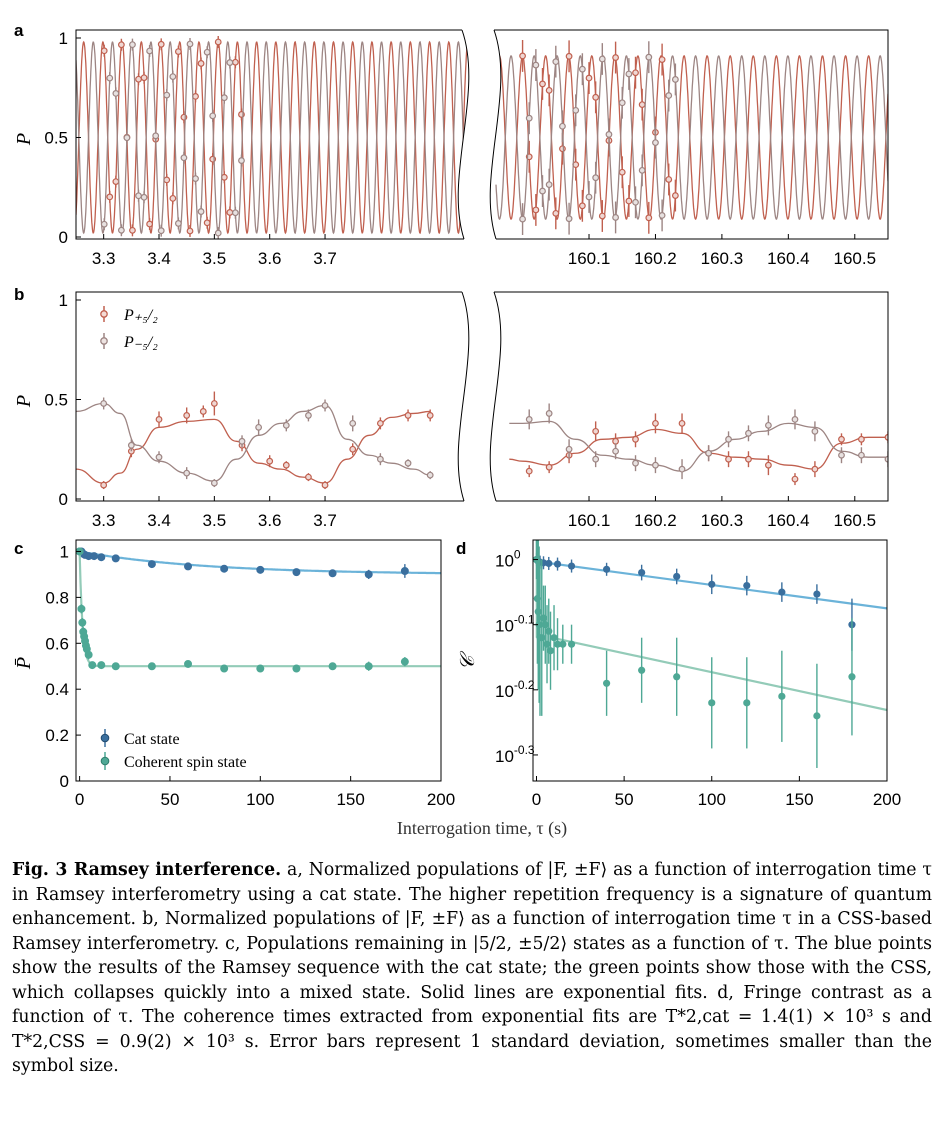 This screenshot has height=1124, width=942. What do you see at coordinates (56, 400) in the screenshot?
I see `panel-b-ytick-label-1: 0.5` at bounding box center [56, 400].